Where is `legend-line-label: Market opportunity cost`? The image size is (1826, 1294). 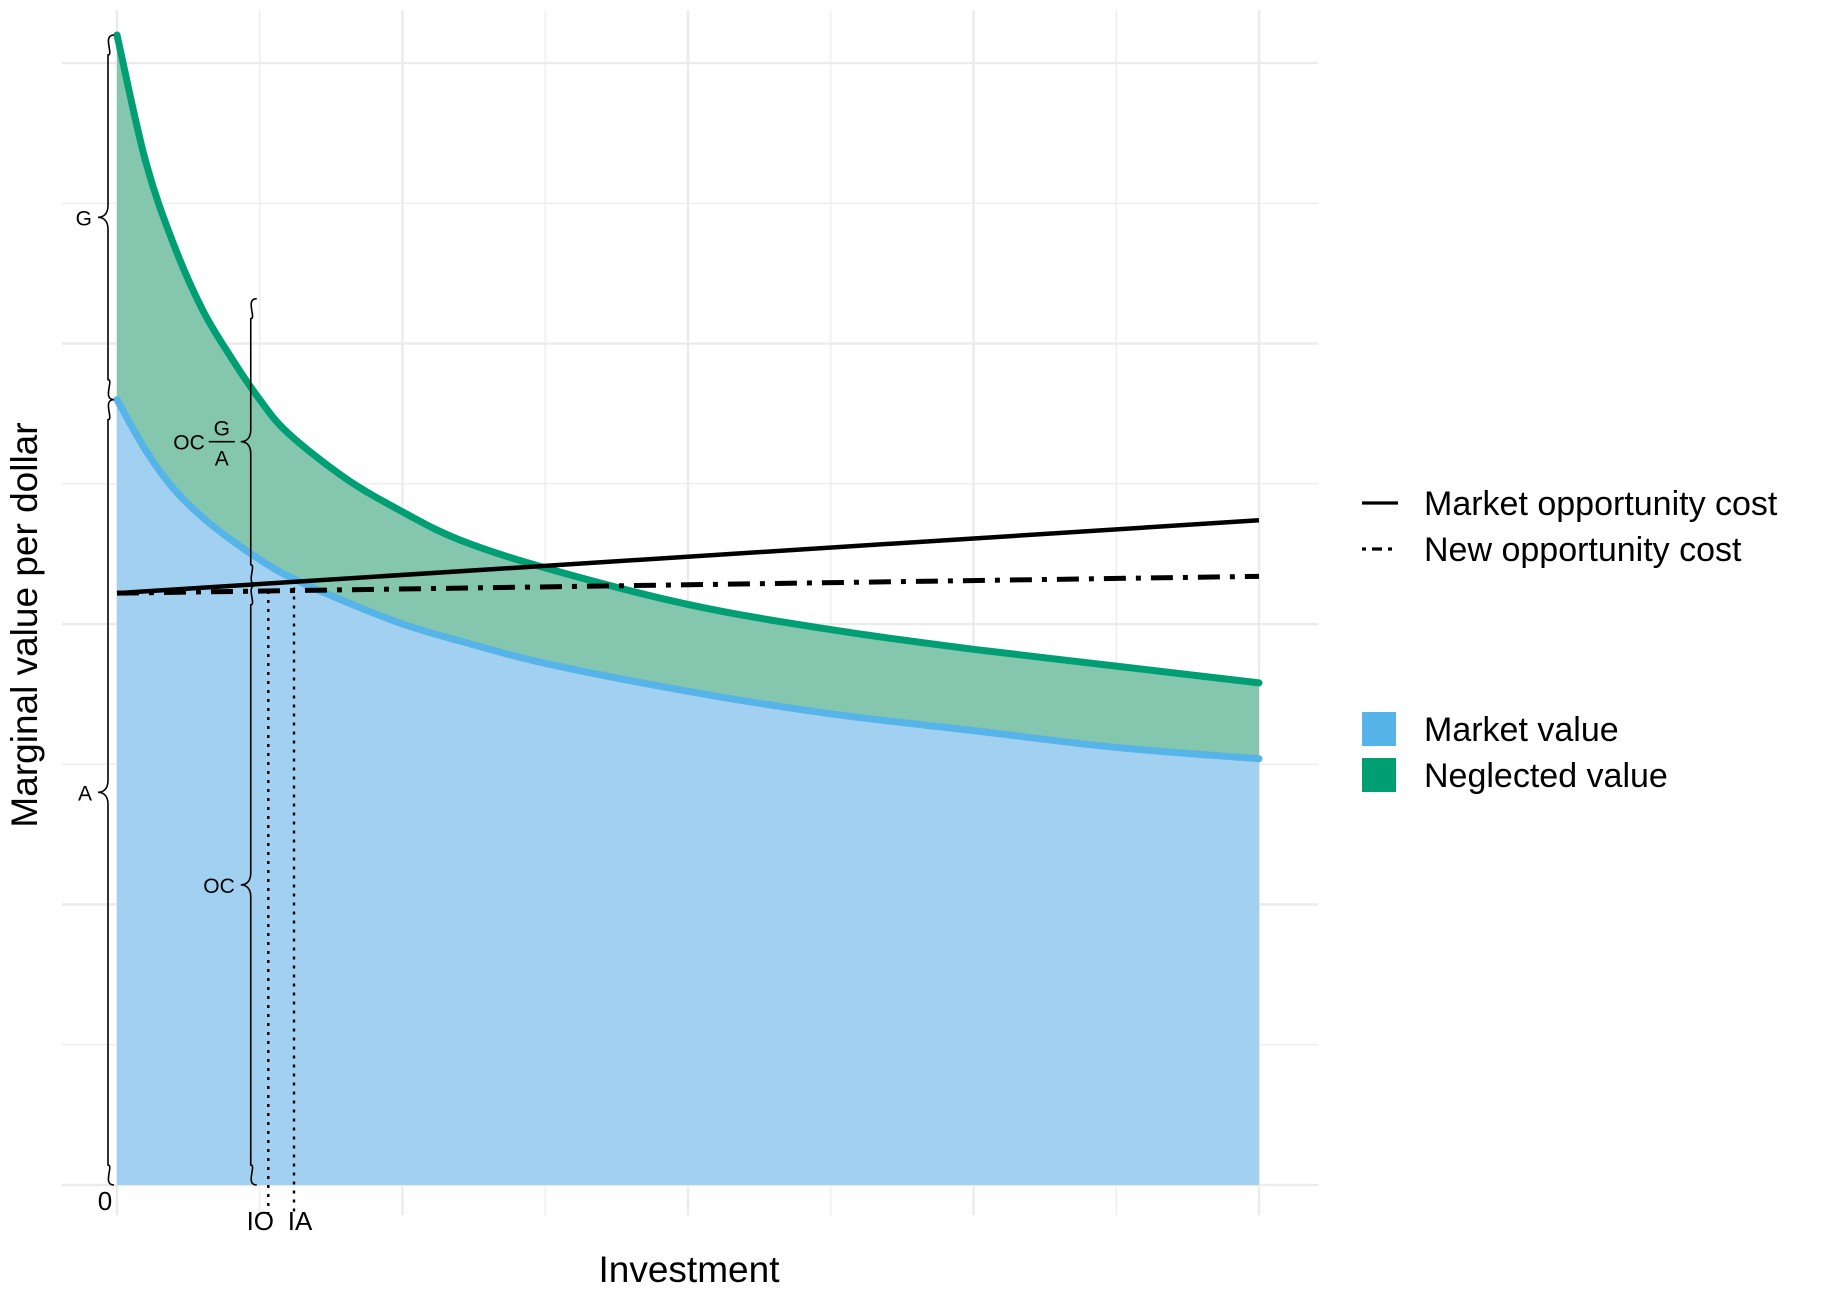 legend-line-label: Market opportunity cost is located at coordinates (1601, 504).